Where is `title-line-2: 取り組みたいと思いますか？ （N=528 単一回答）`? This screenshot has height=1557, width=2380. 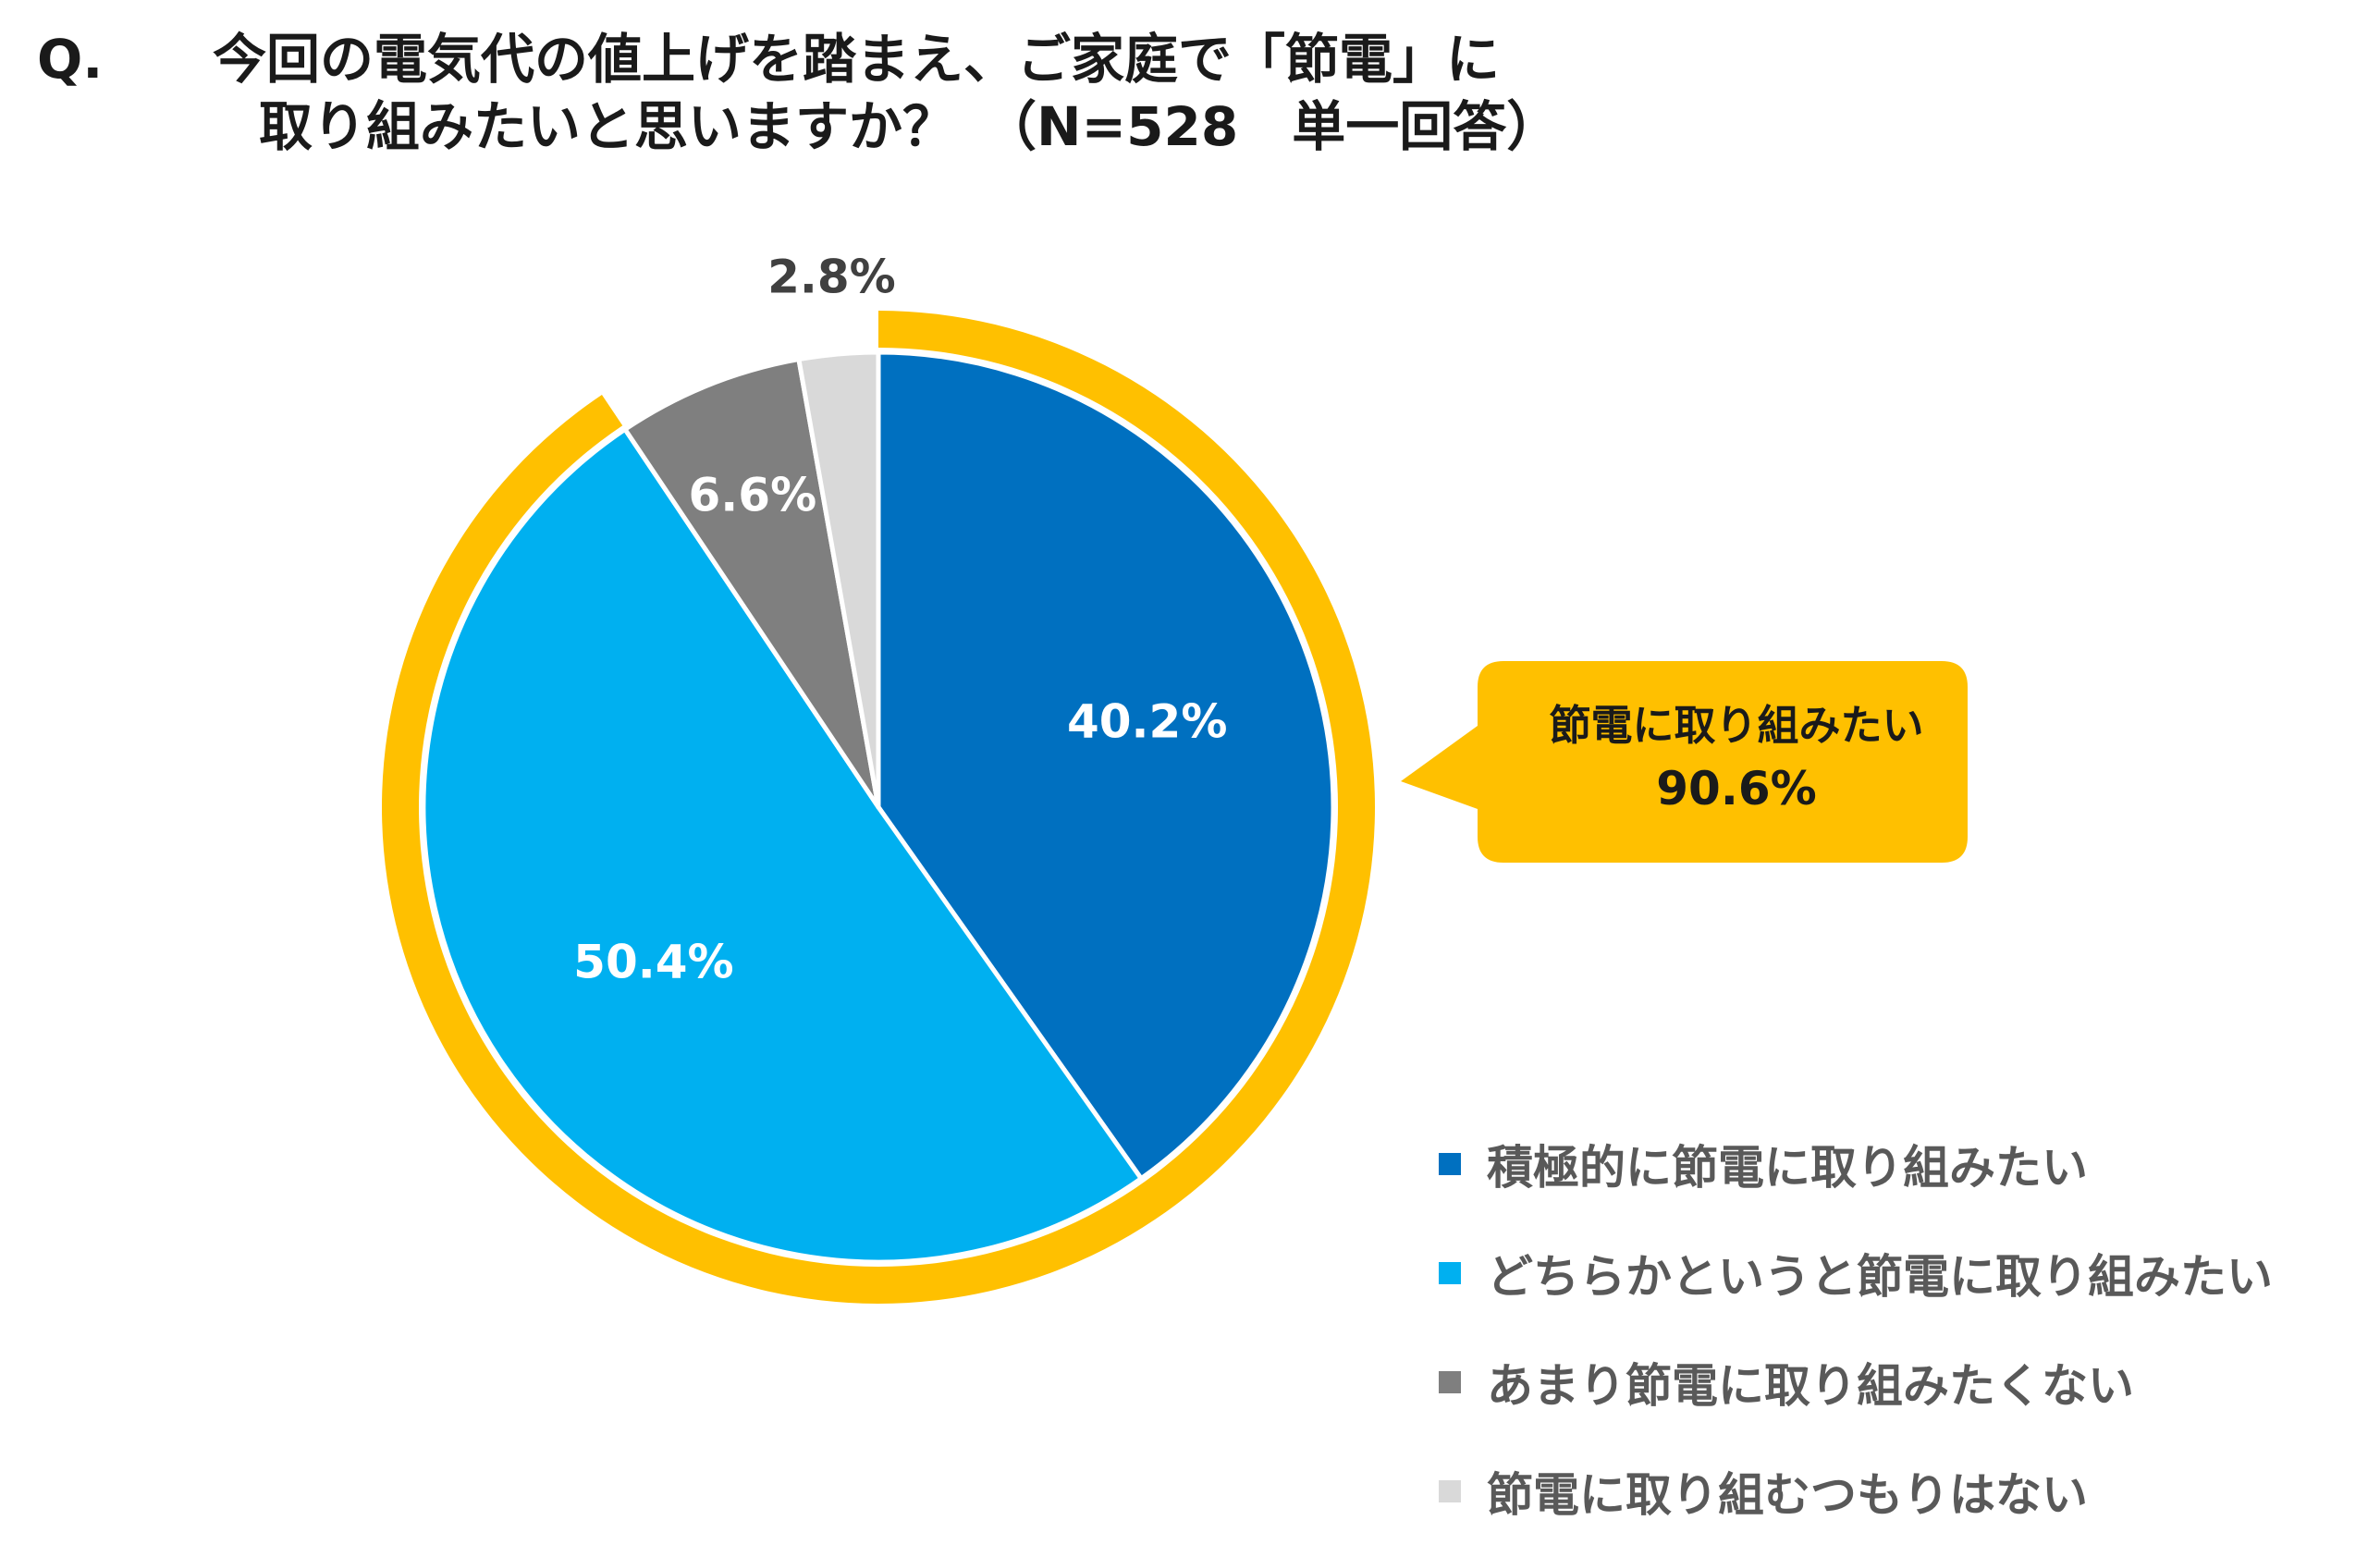
title-line-2: 取り組みたいと思いますか？ （N=528 単一回答） is located at coordinates (910, 126).